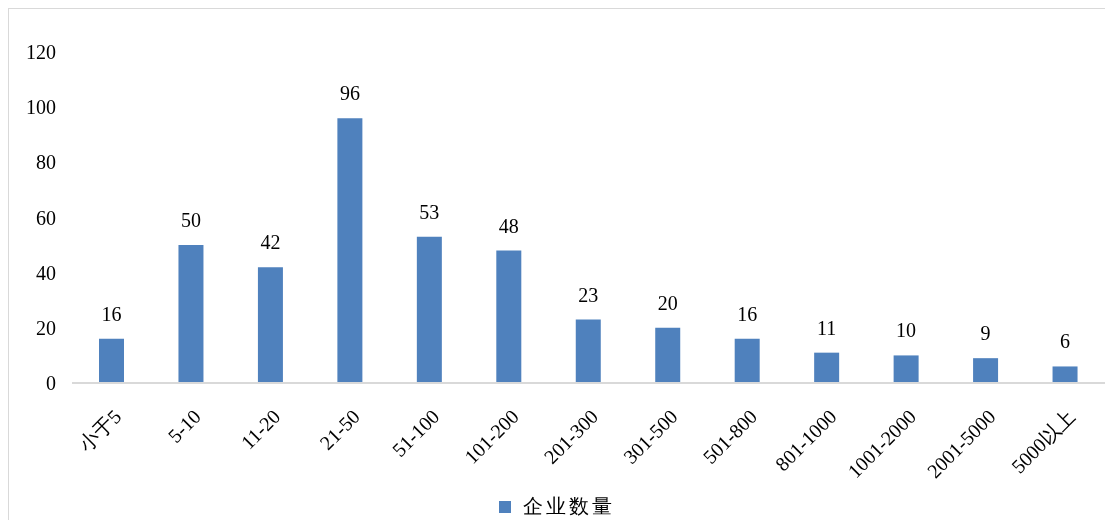 This screenshot has height=520, width=1105. I want to click on data-label: 53, so click(429, 211).